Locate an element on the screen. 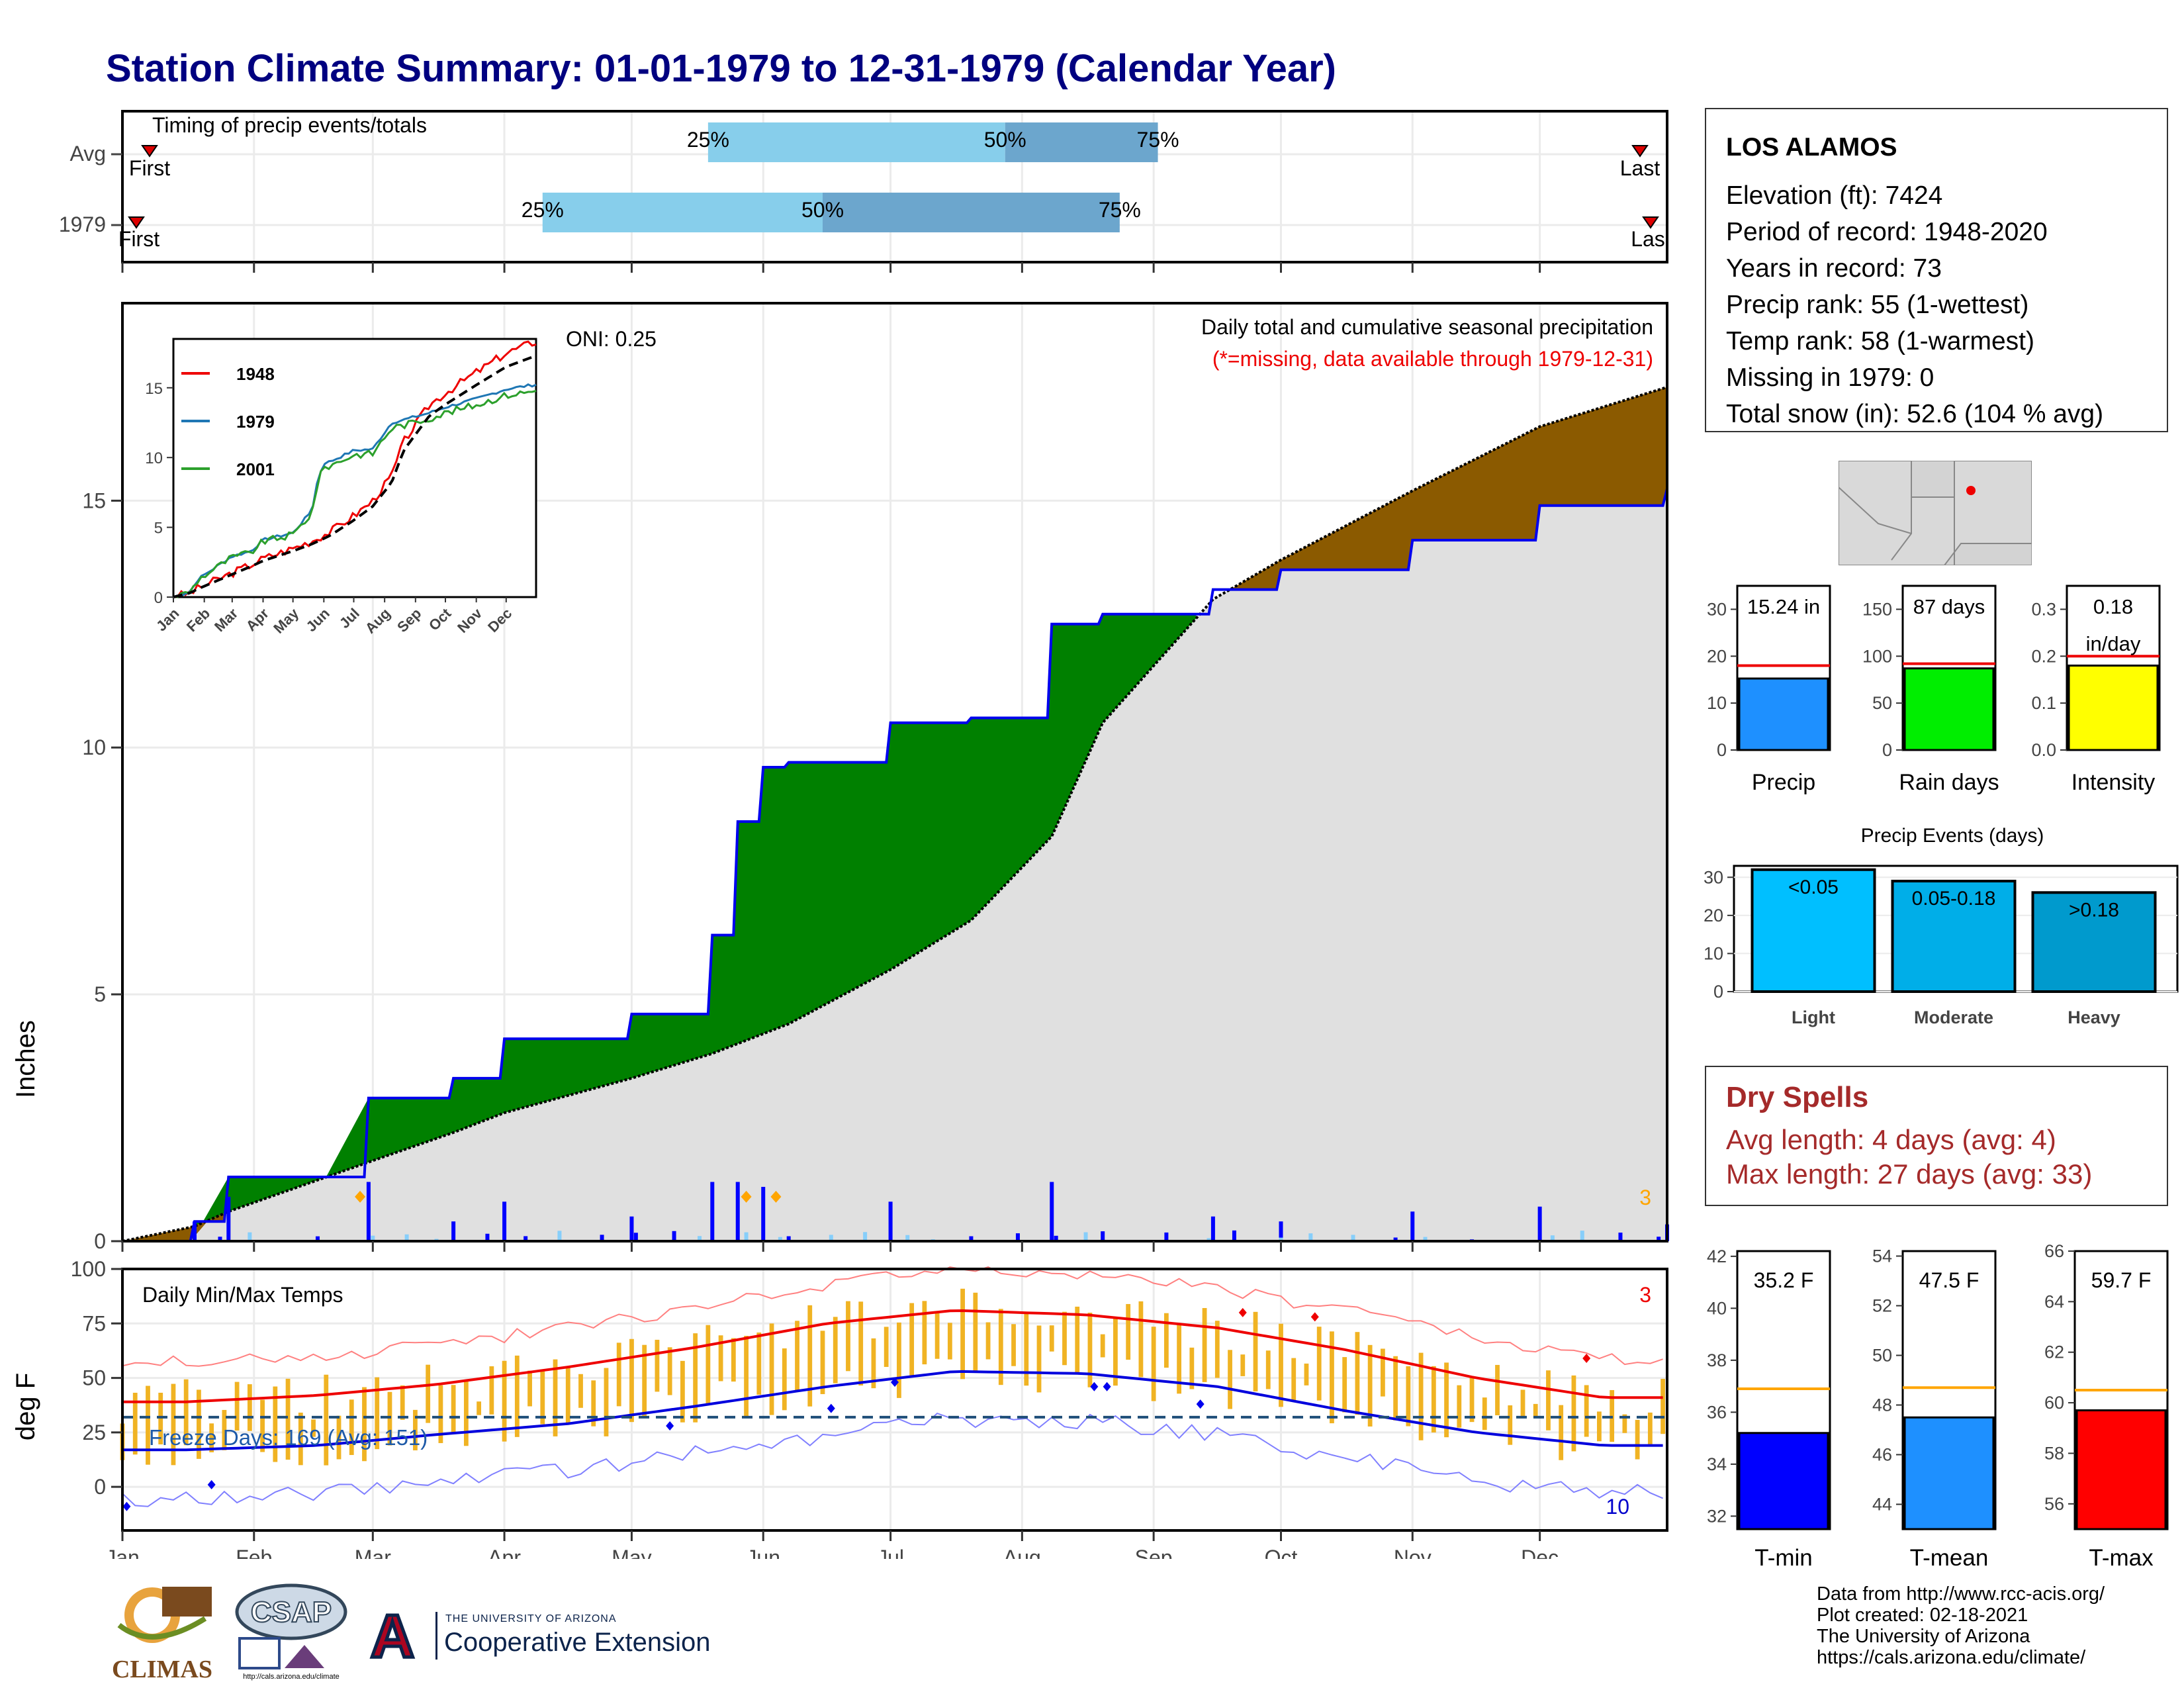 This screenshot has width=2184, height=1688. events-tick-label: 0 is located at coordinates (1718, 992).